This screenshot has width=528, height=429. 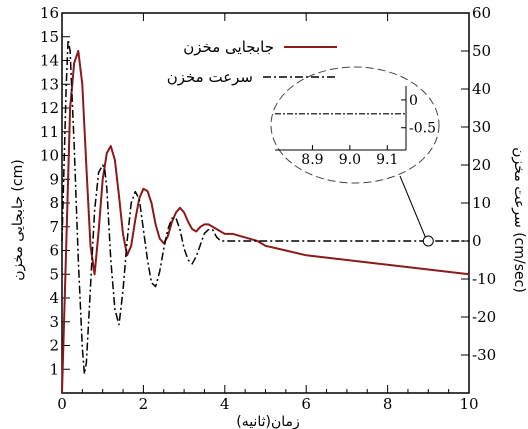 What do you see at coordinates (49, 61) in the screenshot?
I see `y-left-tick-label: 14` at bounding box center [49, 61].